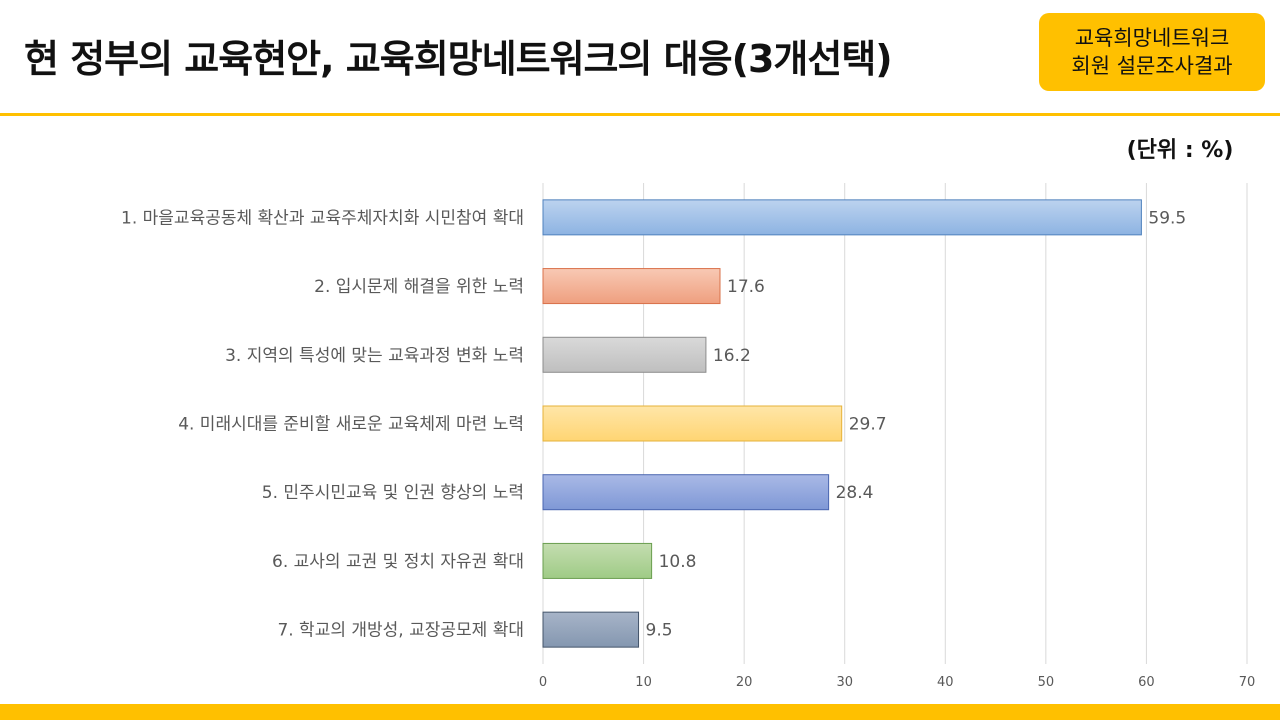 The height and width of the screenshot is (720, 1280). I want to click on unit-label: (단위 : %), so click(1180, 150).